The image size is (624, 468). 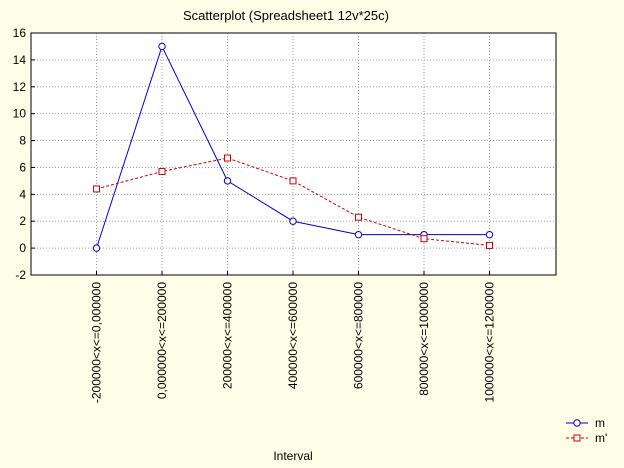 What do you see at coordinates (20, 87) in the screenshot?
I see `y-tick-label: 12` at bounding box center [20, 87].